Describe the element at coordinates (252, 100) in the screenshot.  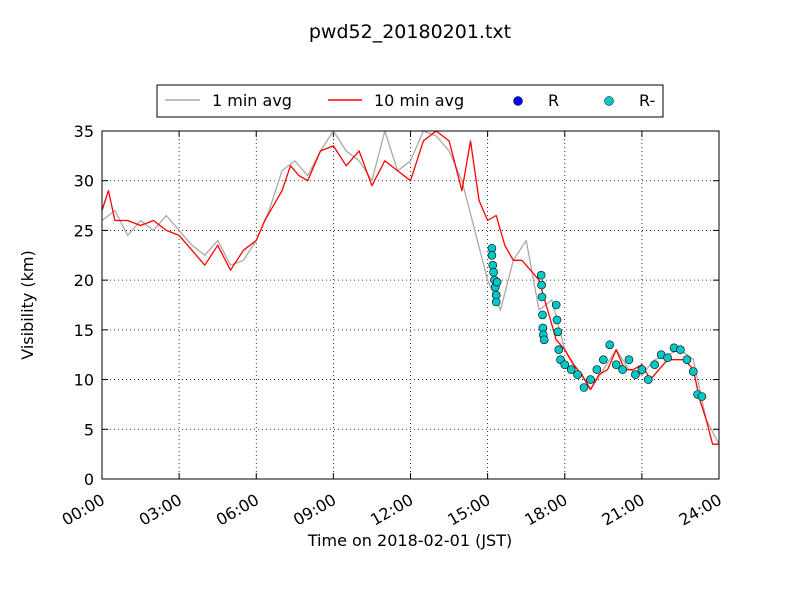
I see `legend-label-1min: 1 min avg` at that location.